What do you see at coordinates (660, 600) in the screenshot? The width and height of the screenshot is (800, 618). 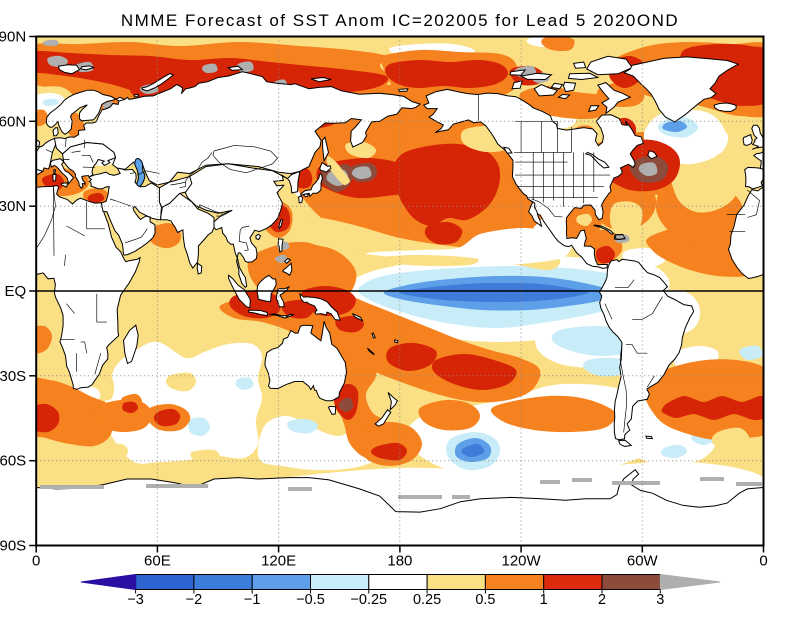 I see `svg-text: 3` at bounding box center [660, 600].